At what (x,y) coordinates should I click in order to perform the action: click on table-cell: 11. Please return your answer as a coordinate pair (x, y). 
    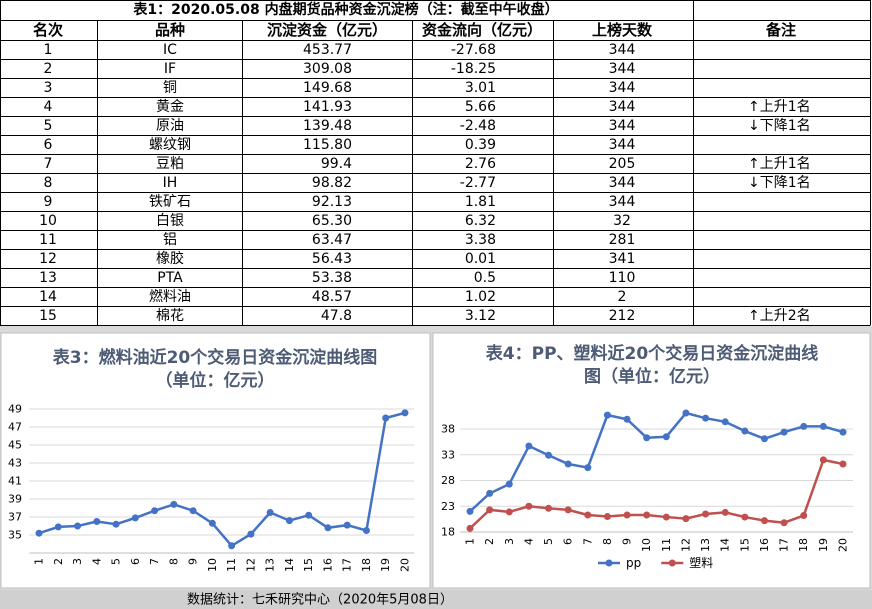
    Looking at the image, I should click on (48, 240).